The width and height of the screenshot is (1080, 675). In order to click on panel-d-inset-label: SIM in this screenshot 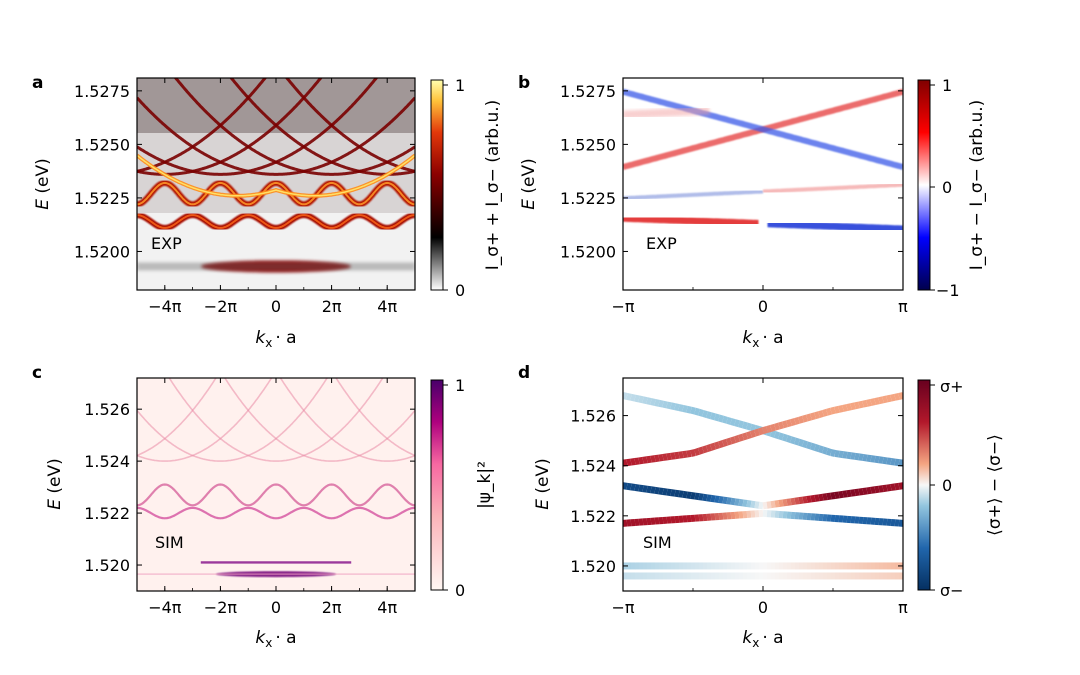, I will do `click(657, 542)`.